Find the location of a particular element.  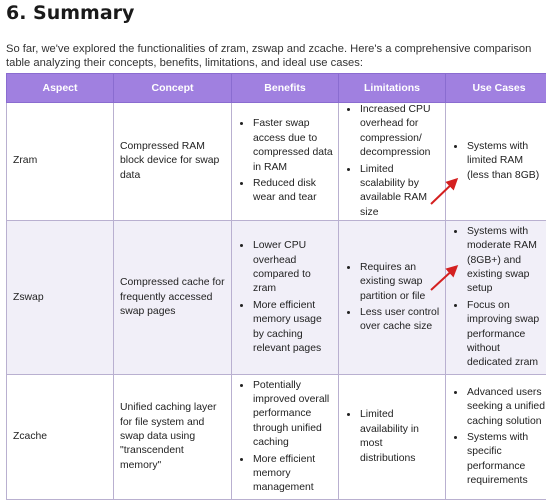

list-item: Reduced disk wear and tear is located at coordinates (292, 191).